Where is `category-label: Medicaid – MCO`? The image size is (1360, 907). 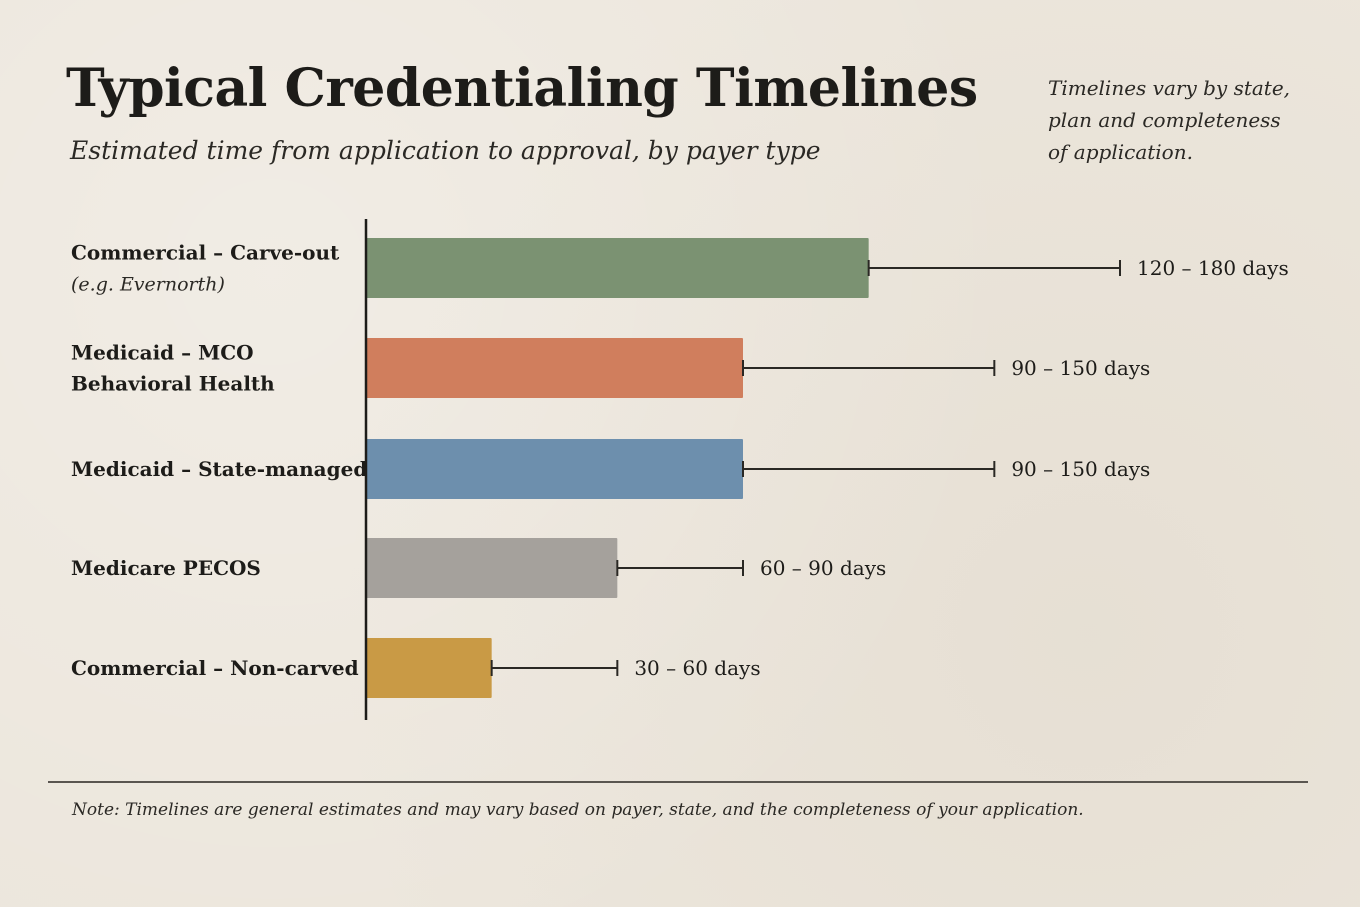
category-label: Medicaid – MCO is located at coordinates (162, 353).